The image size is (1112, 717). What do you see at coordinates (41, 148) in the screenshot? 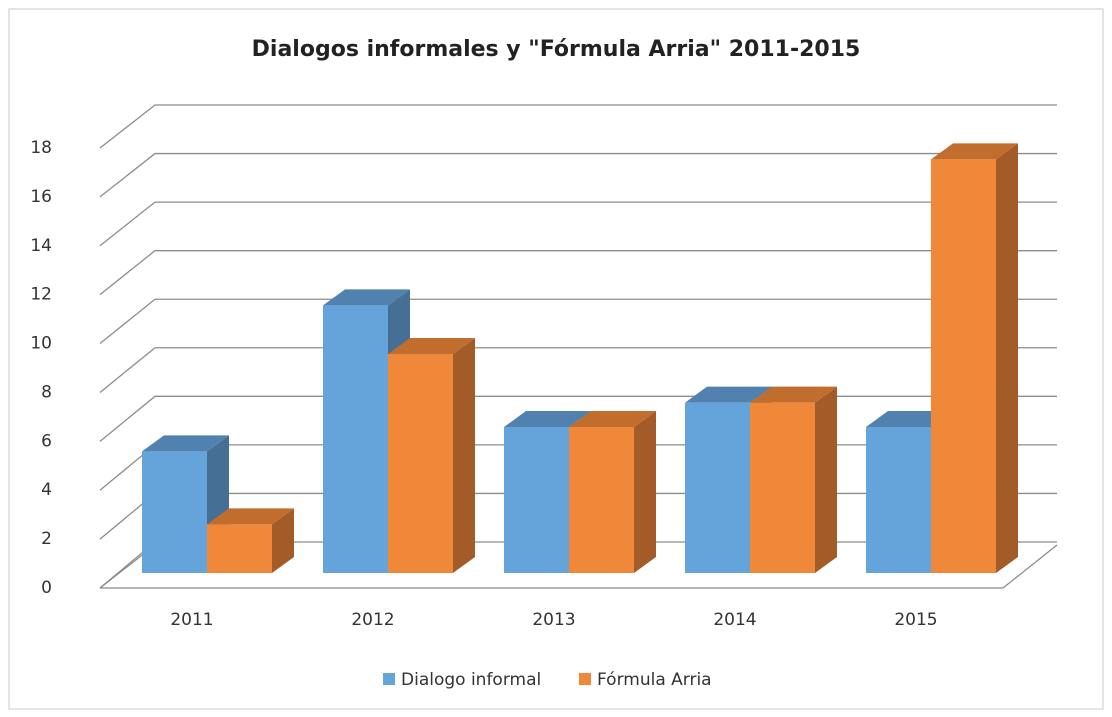
I see `y-tick-label: 18` at bounding box center [41, 148].